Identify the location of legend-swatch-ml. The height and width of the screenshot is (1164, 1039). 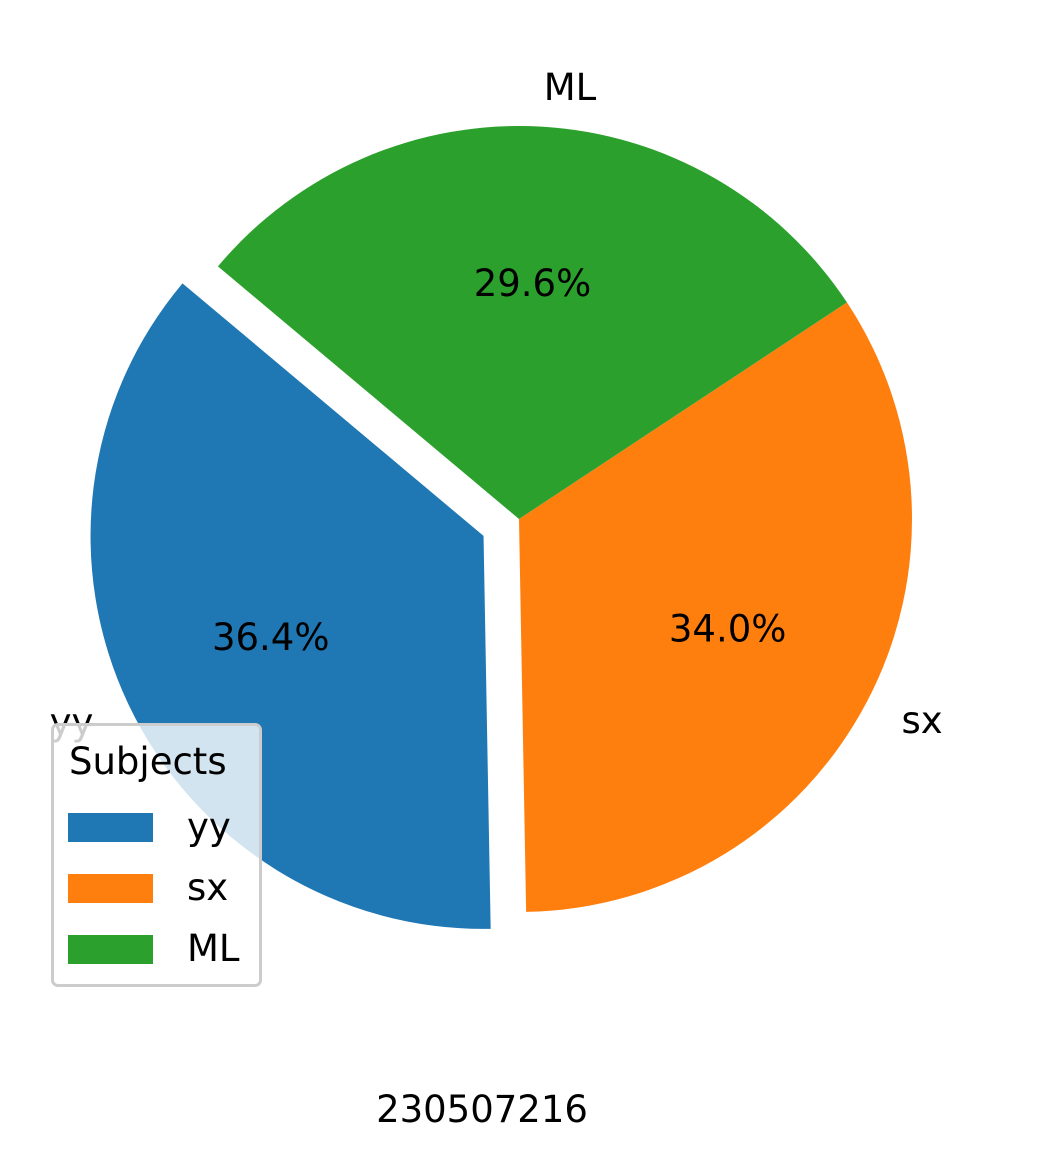
(110, 949).